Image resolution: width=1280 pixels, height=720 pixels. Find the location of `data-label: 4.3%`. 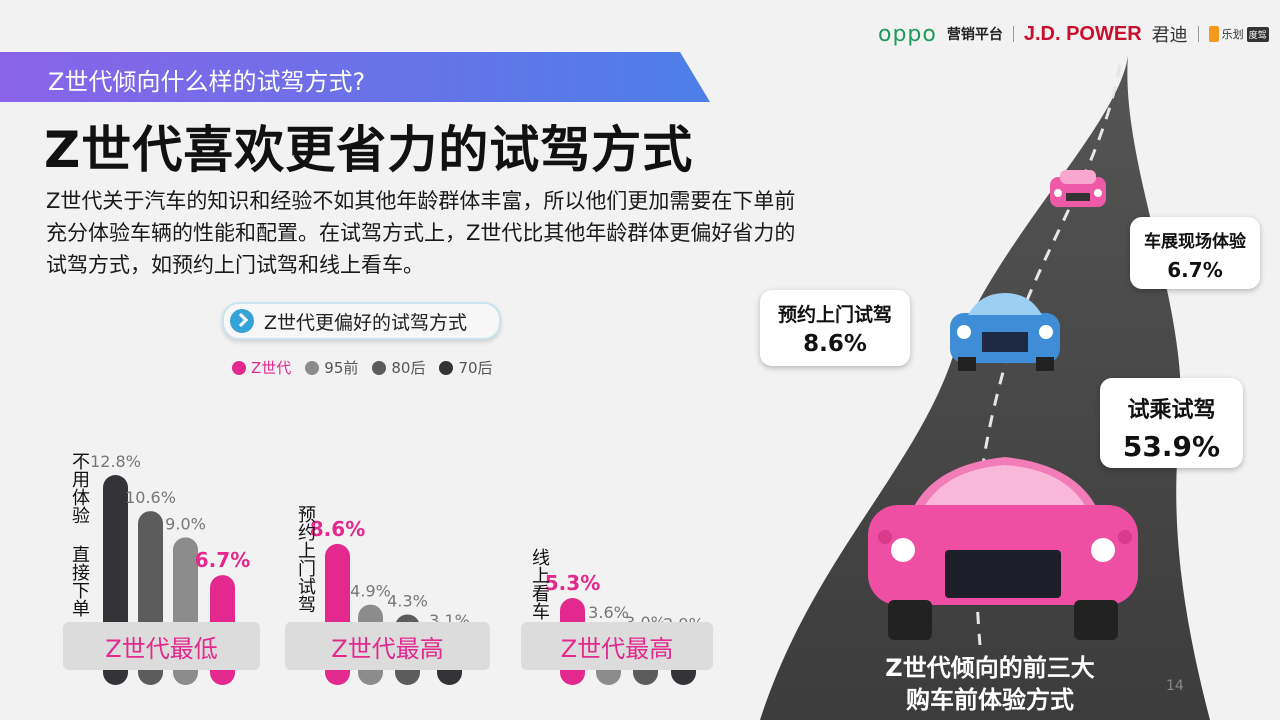

data-label: 4.3% is located at coordinates (407, 600).